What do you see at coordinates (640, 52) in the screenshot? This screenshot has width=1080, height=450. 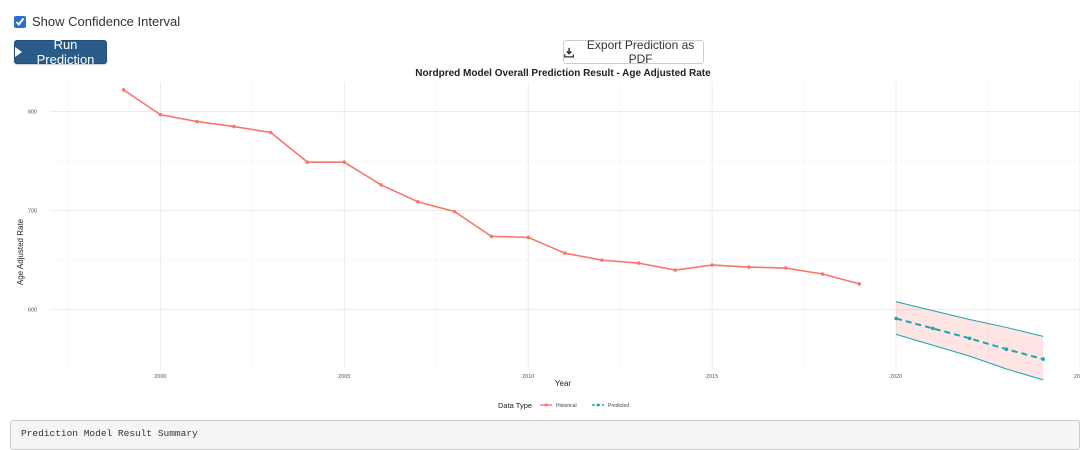 I see `export-pdf-label: Export Prediction as PDF` at bounding box center [640, 52].